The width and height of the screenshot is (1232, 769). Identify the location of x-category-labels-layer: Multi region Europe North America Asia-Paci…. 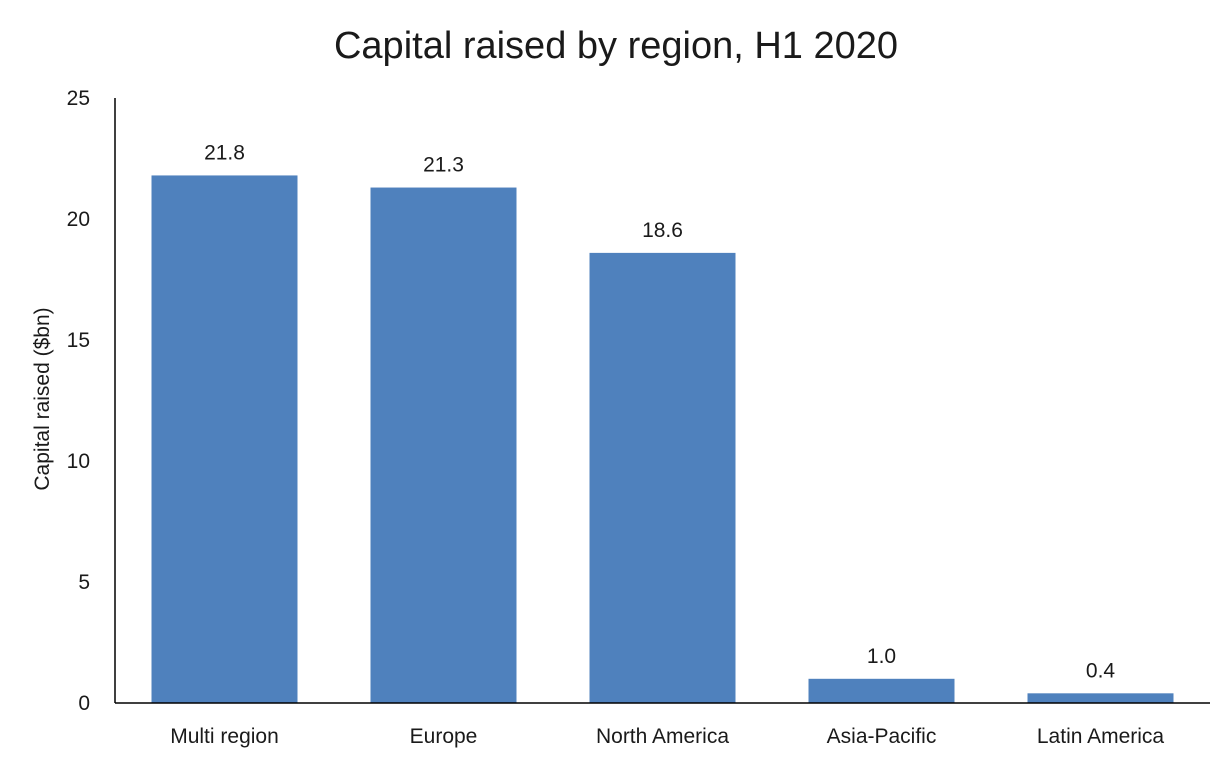
(667, 736).